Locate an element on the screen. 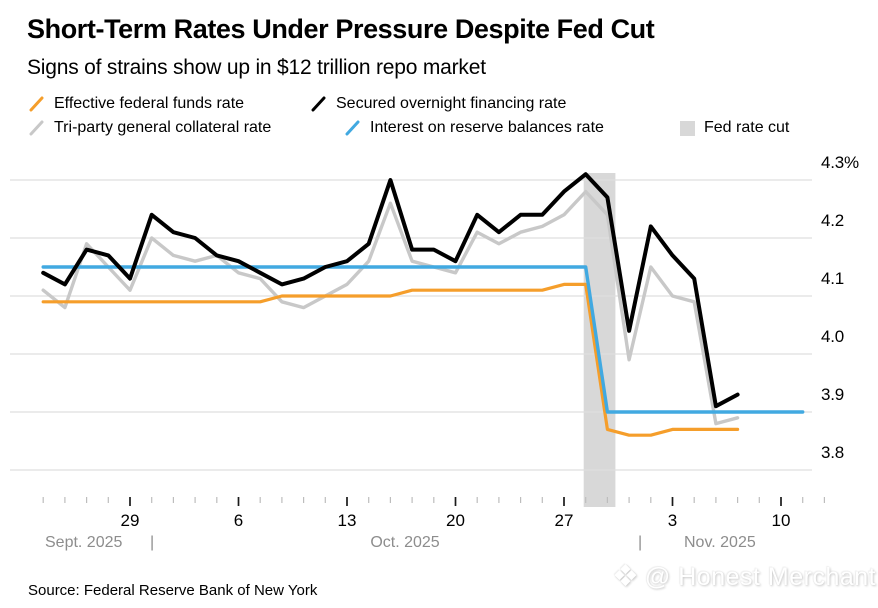 This screenshot has width=878, height=608. y-axis-tick-label: 3.8 is located at coordinates (833, 452).